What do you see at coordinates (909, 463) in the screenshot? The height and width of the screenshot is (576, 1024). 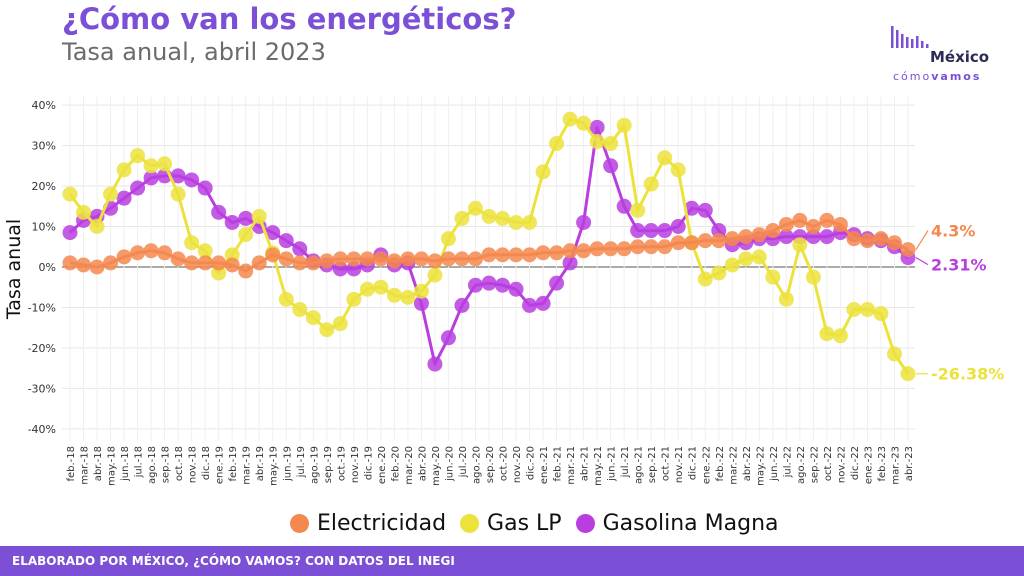 I see `x-tick-label: abr.-23` at bounding box center [909, 463].